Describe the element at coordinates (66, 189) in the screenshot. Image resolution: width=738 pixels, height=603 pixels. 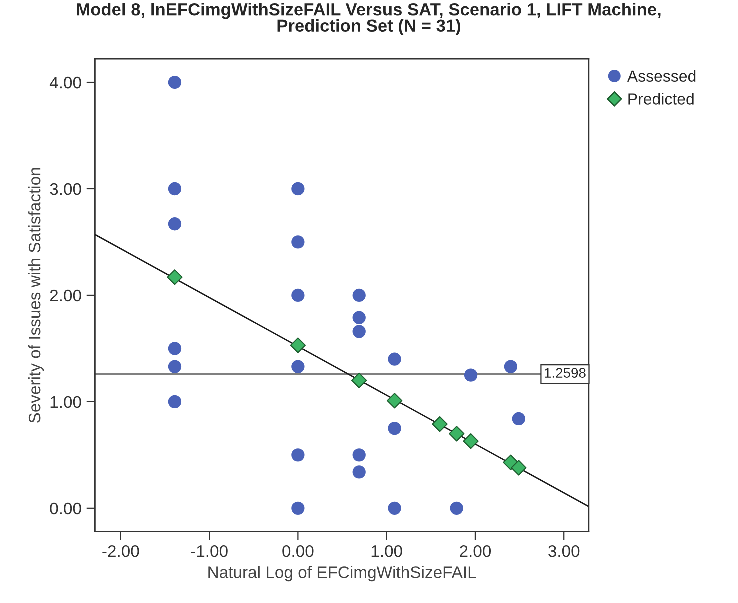
I see `y-tick-label: 3.00` at that location.